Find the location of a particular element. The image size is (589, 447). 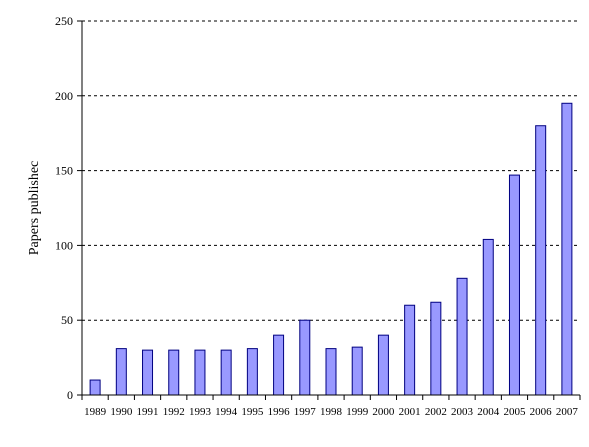

x-tick-label: 1998 is located at coordinates (331, 412).